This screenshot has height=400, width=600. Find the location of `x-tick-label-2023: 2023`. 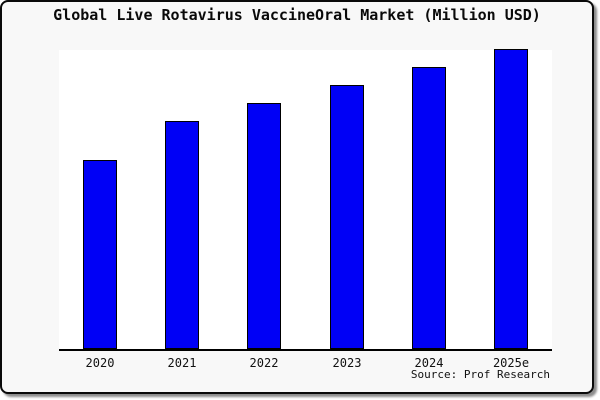

x-tick-label-2023: 2023 is located at coordinates (347, 363).